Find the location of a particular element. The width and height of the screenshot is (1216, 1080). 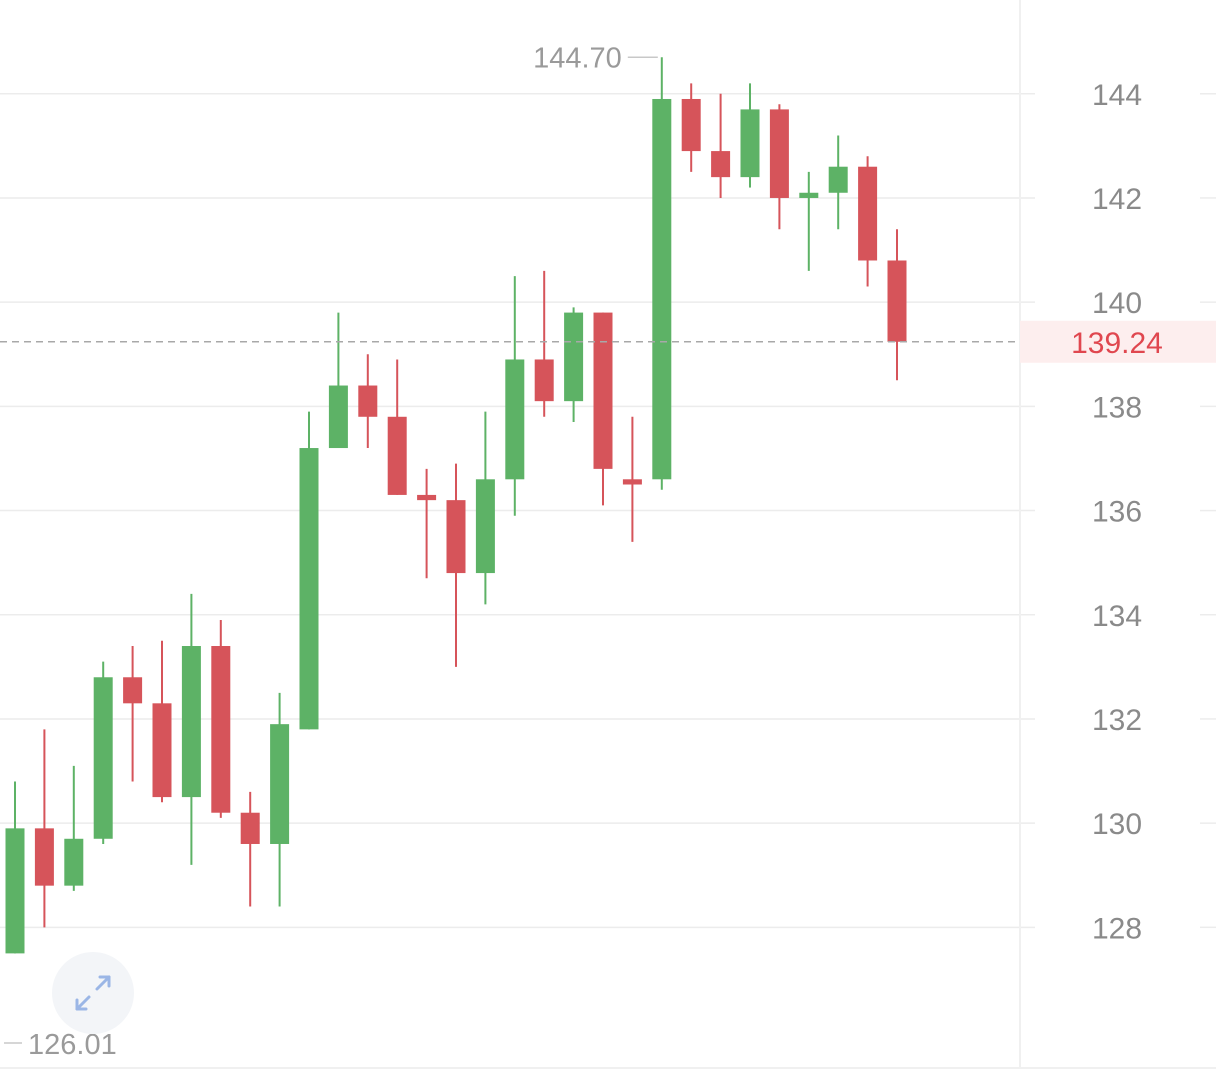

current-price-label: 139.24 is located at coordinates (1117, 343).